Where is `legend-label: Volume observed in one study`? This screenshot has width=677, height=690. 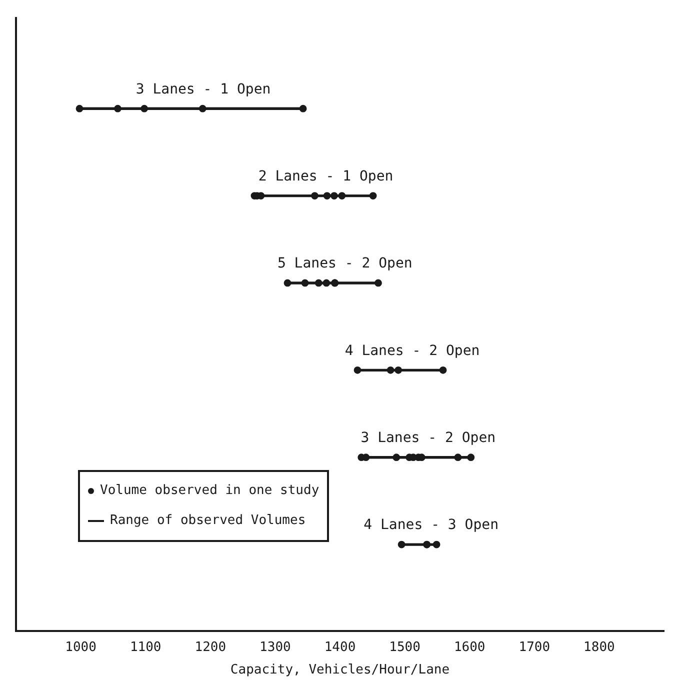
legend-label: Volume observed in one study is located at coordinates (210, 491).